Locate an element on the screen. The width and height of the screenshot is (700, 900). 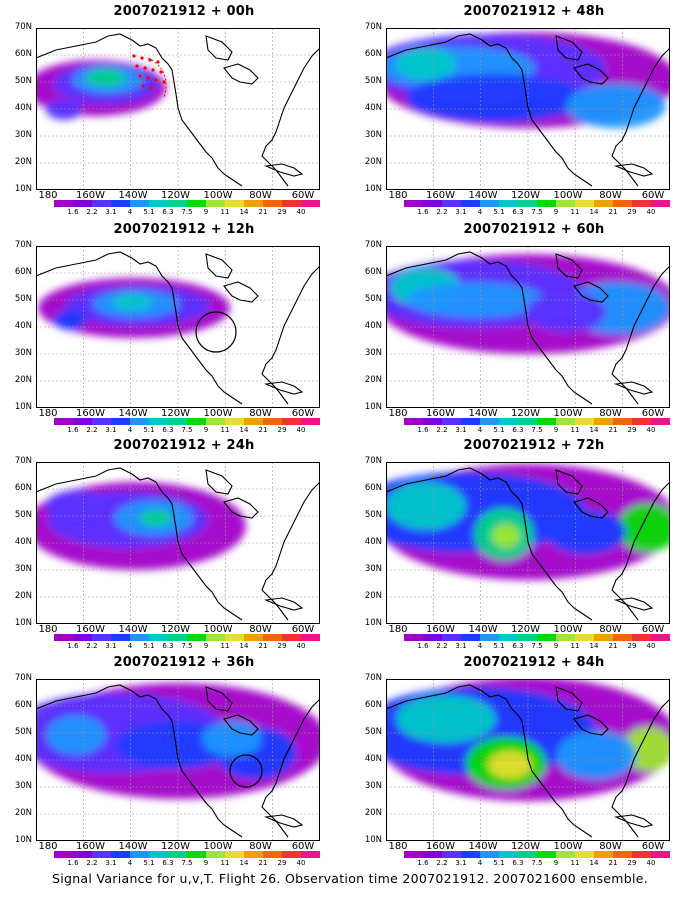
variance-contour is located at coordinates (156, 518).